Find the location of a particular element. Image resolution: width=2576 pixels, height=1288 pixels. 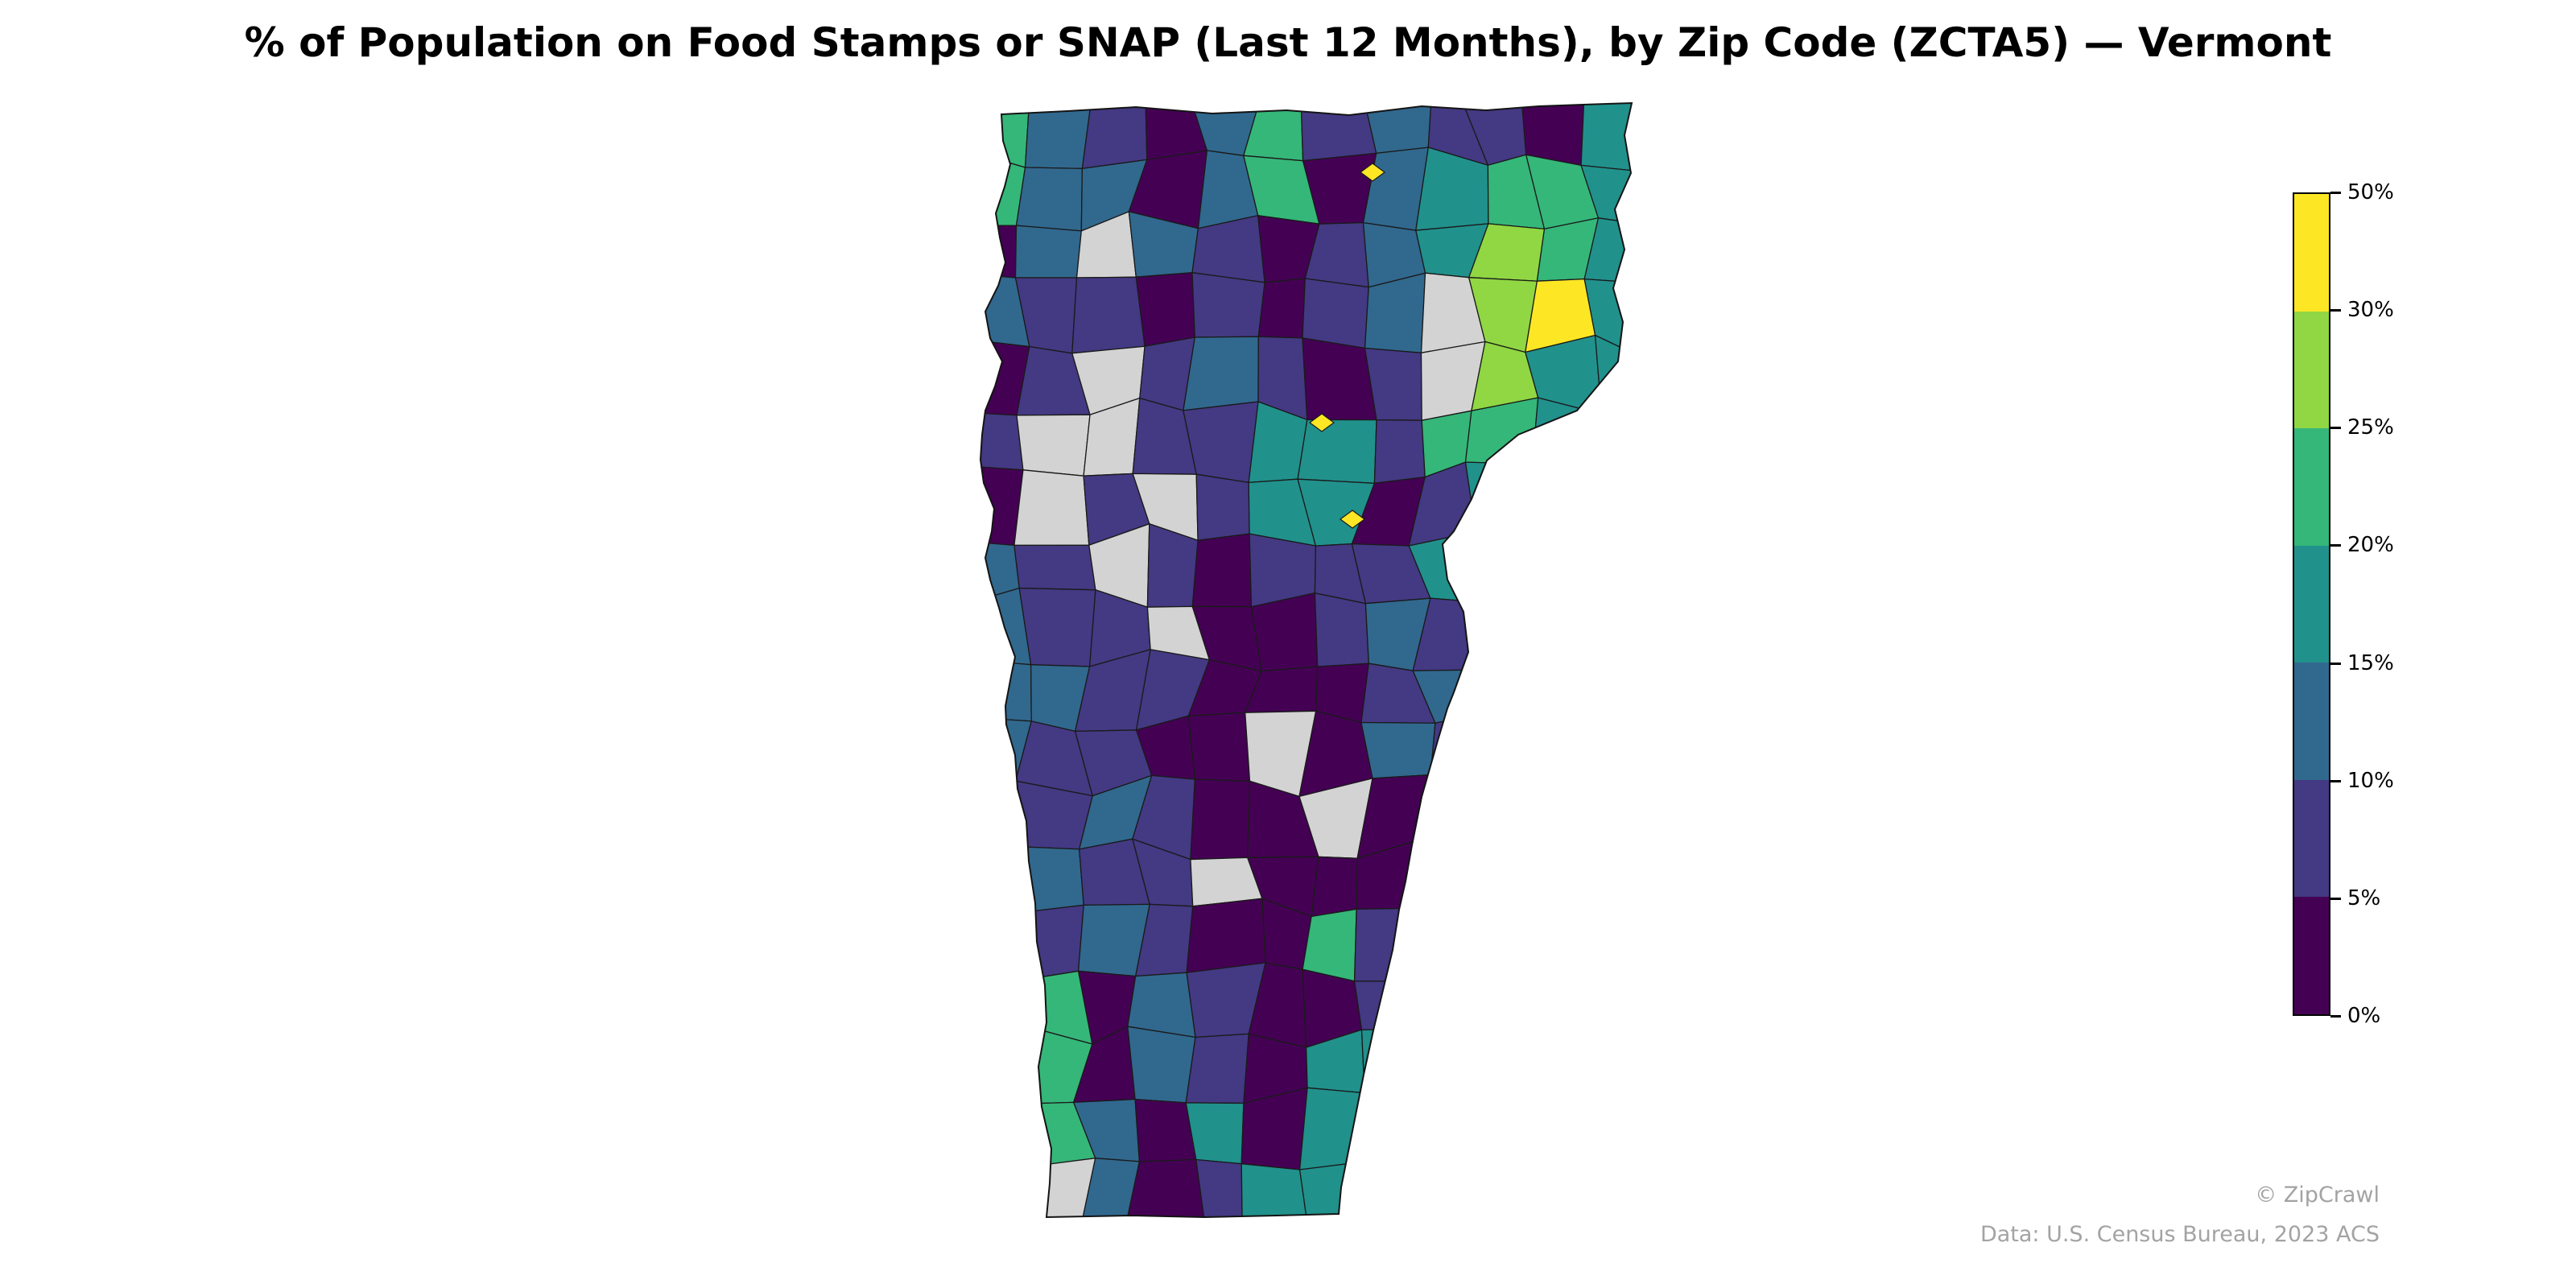

colorbar-bin-20-25% is located at coordinates (2311, 487).